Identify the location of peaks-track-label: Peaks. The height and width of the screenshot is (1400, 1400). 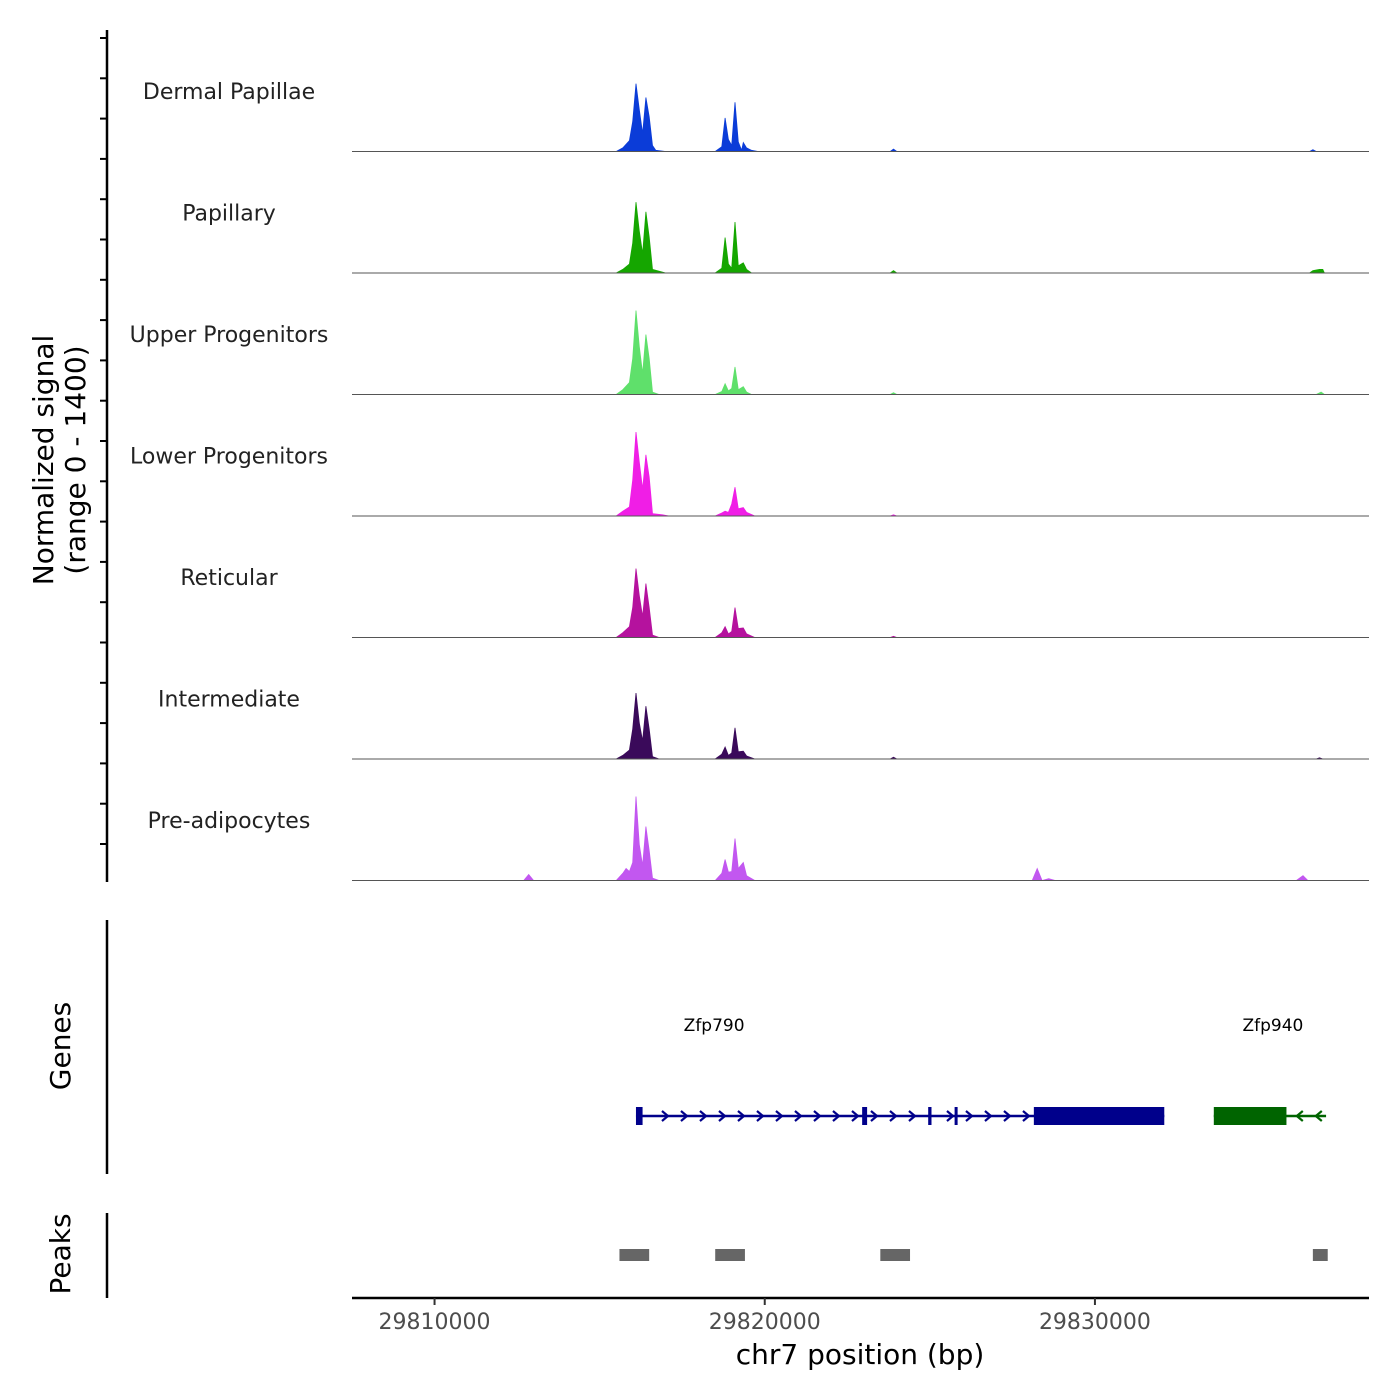
(60, 1253).